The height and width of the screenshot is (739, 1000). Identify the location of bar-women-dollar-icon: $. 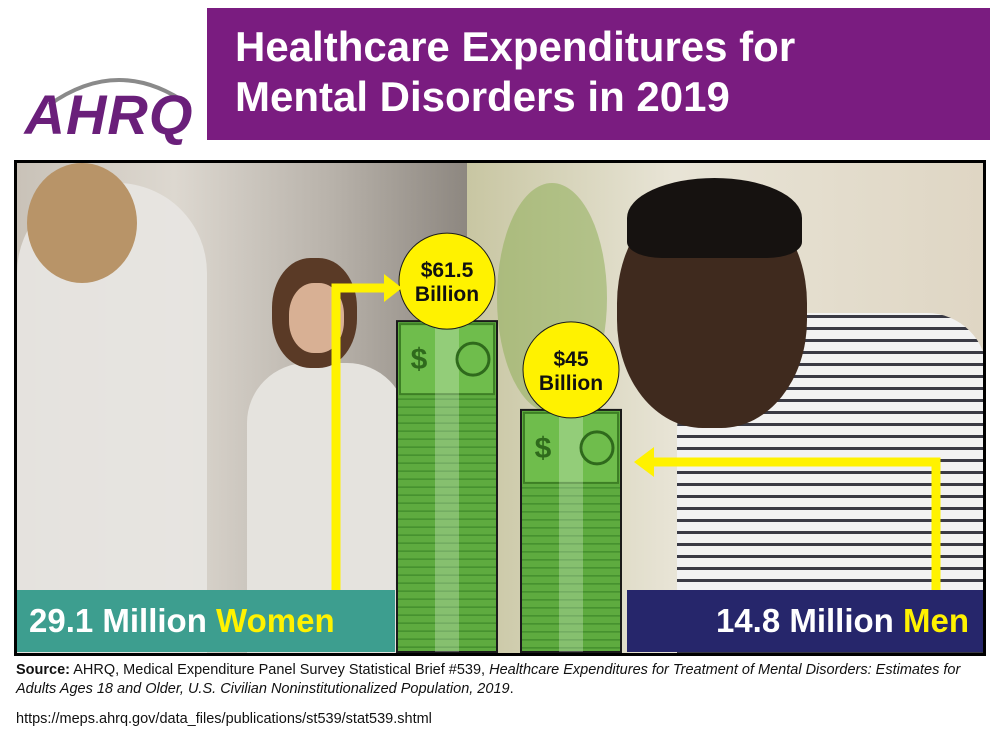
(419, 359).